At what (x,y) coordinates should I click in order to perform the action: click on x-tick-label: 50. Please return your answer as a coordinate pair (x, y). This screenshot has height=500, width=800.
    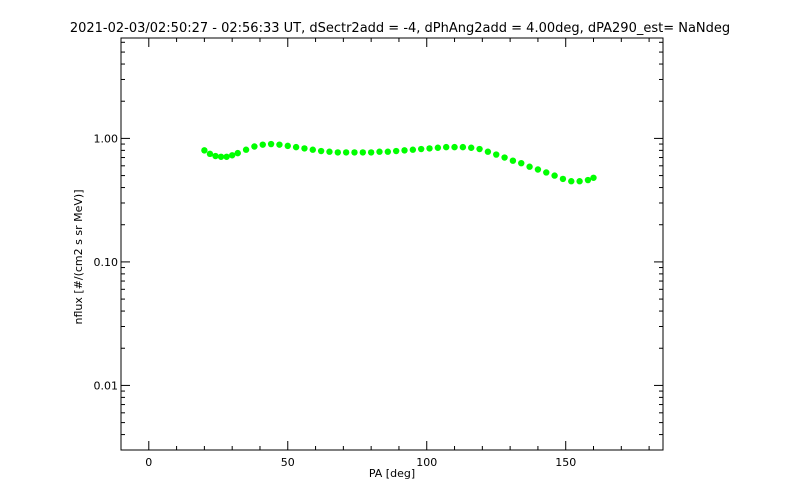
    Looking at the image, I should click on (288, 462).